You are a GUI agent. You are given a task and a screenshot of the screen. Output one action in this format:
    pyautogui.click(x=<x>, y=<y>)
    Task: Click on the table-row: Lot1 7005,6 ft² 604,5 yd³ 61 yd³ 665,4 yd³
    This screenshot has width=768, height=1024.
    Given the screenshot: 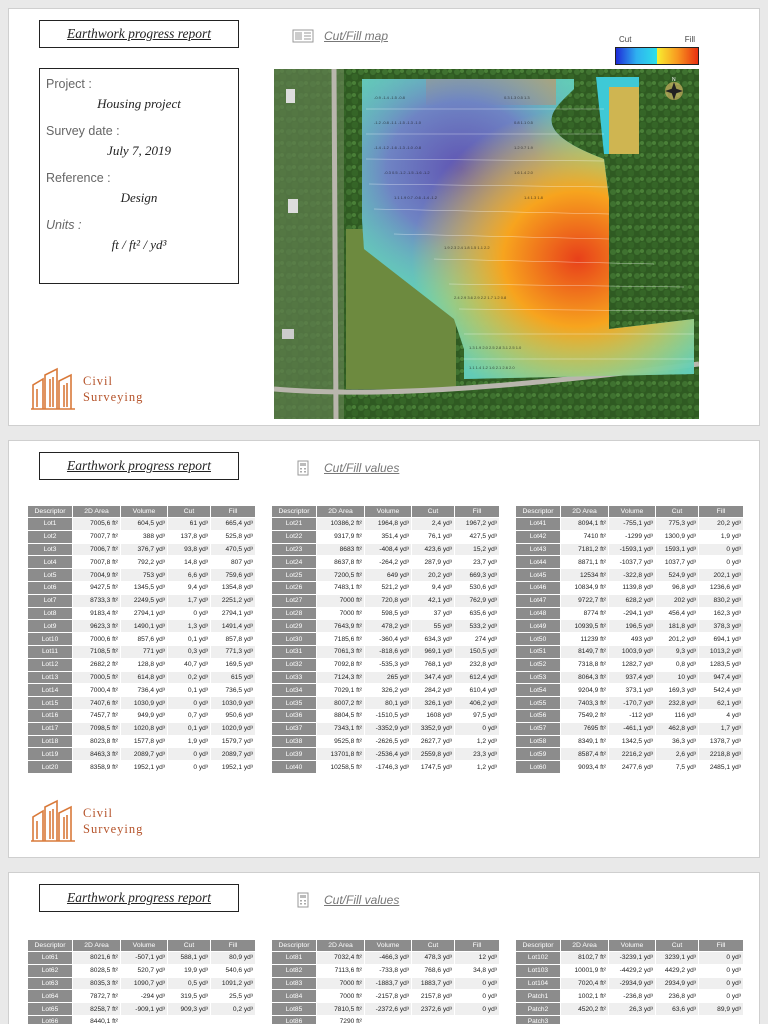 What is the action you would take?
    pyautogui.click(x=141, y=524)
    